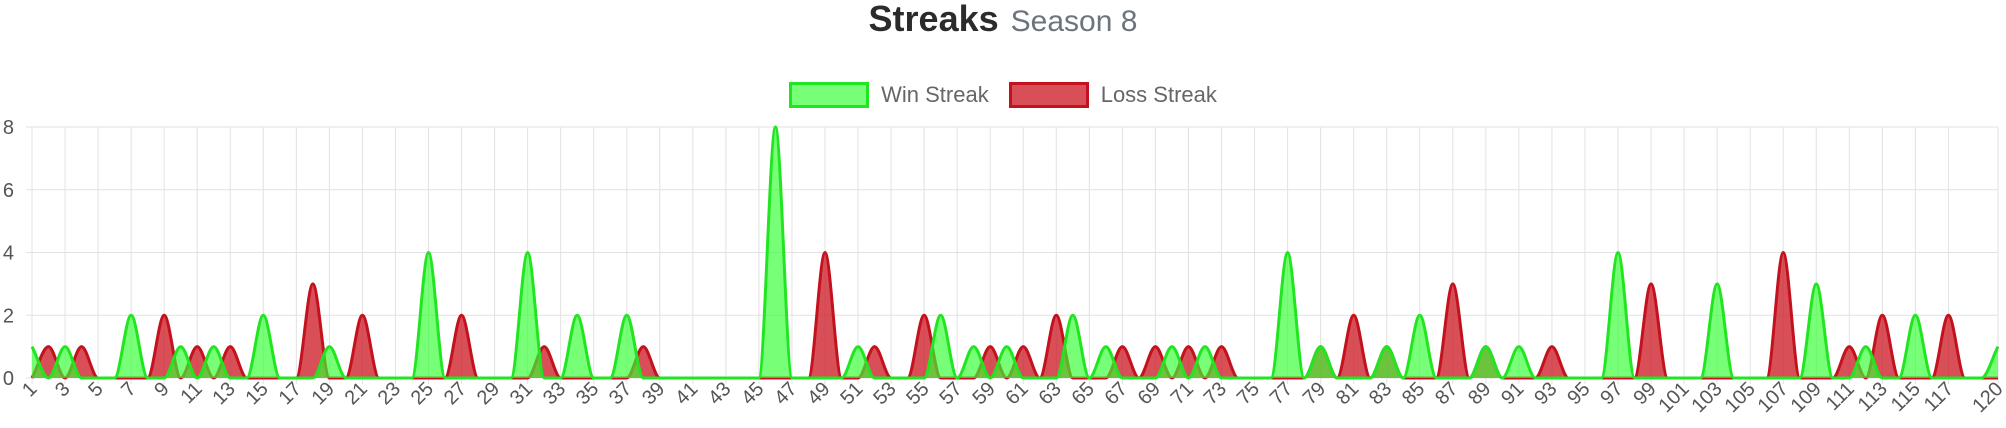 This screenshot has width=2006, height=428. Describe the element at coordinates (62, 389) in the screenshot. I see `x-tick-label: 3` at that location.